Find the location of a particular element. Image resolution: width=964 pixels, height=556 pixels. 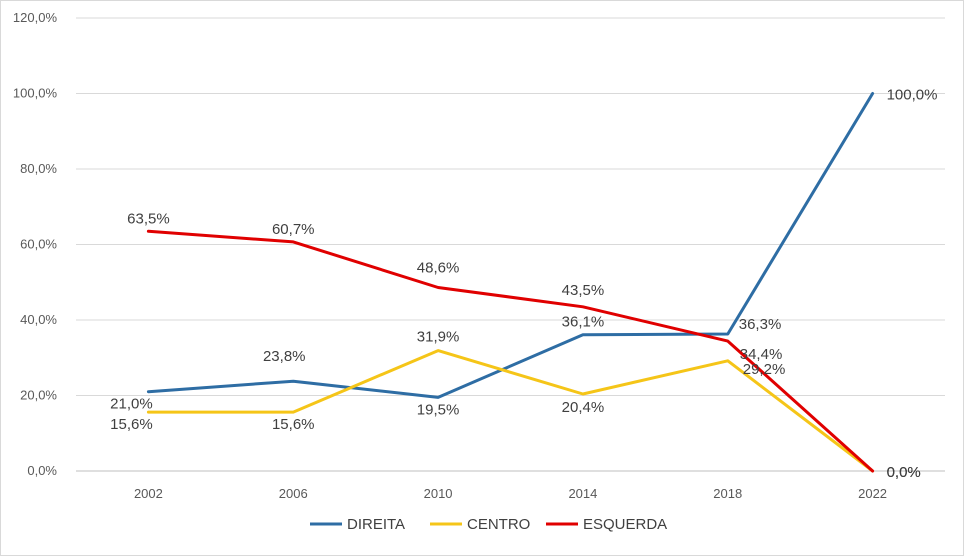

y-tick-label: 20,0% is located at coordinates (38, 395).